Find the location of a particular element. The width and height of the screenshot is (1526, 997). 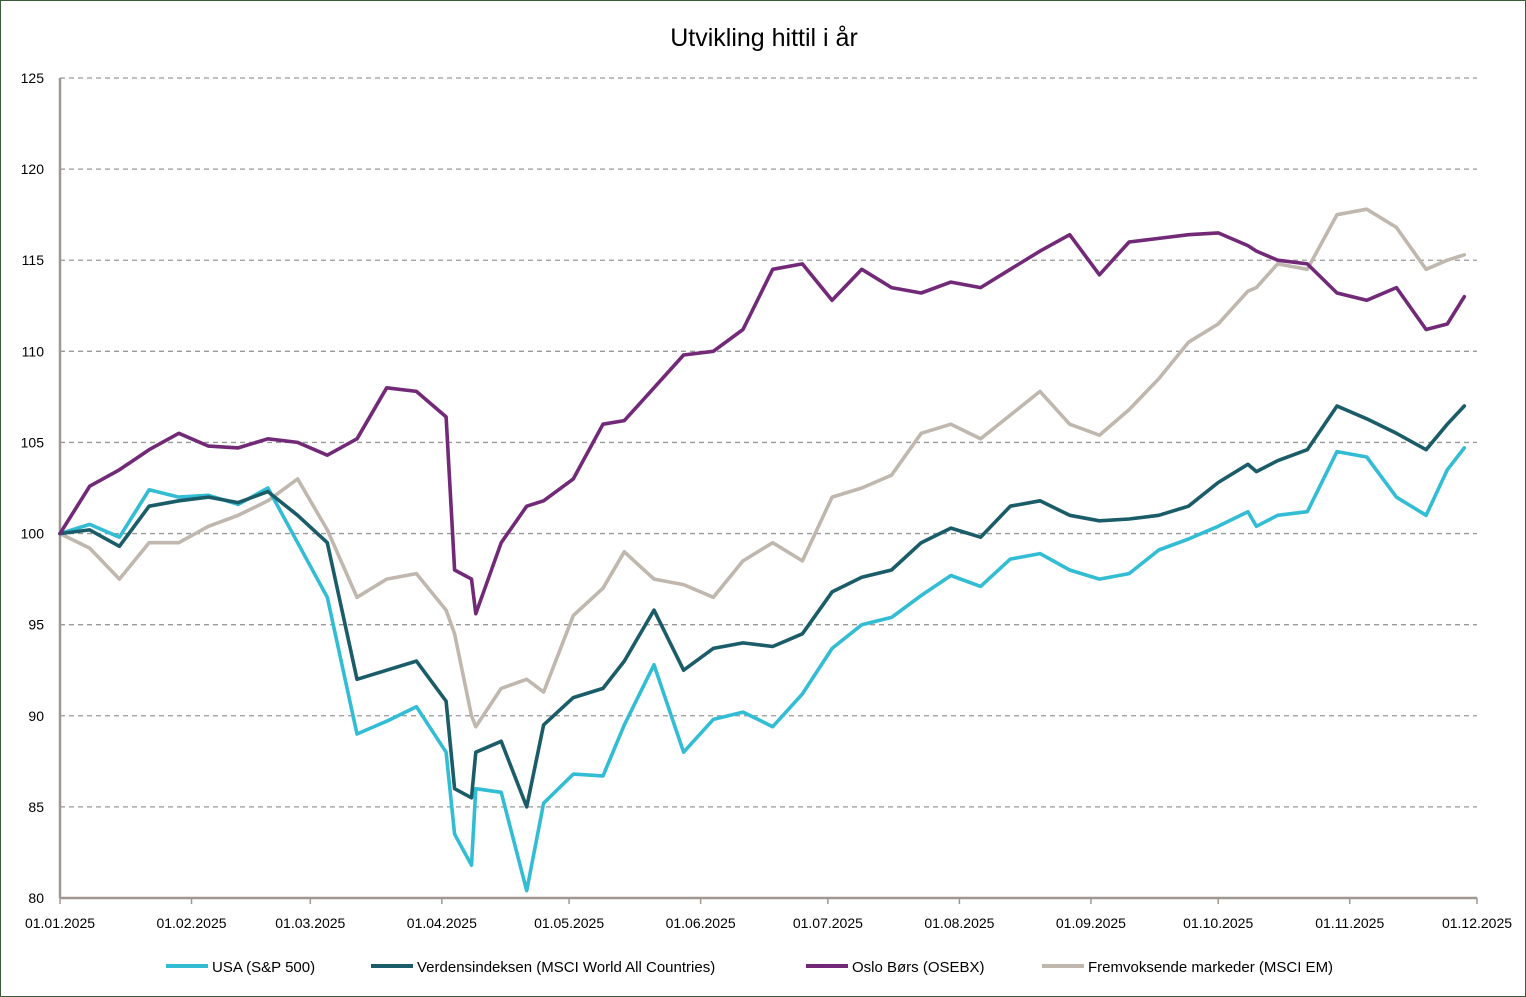

y-tick-label: 90 is located at coordinates (36, 716).